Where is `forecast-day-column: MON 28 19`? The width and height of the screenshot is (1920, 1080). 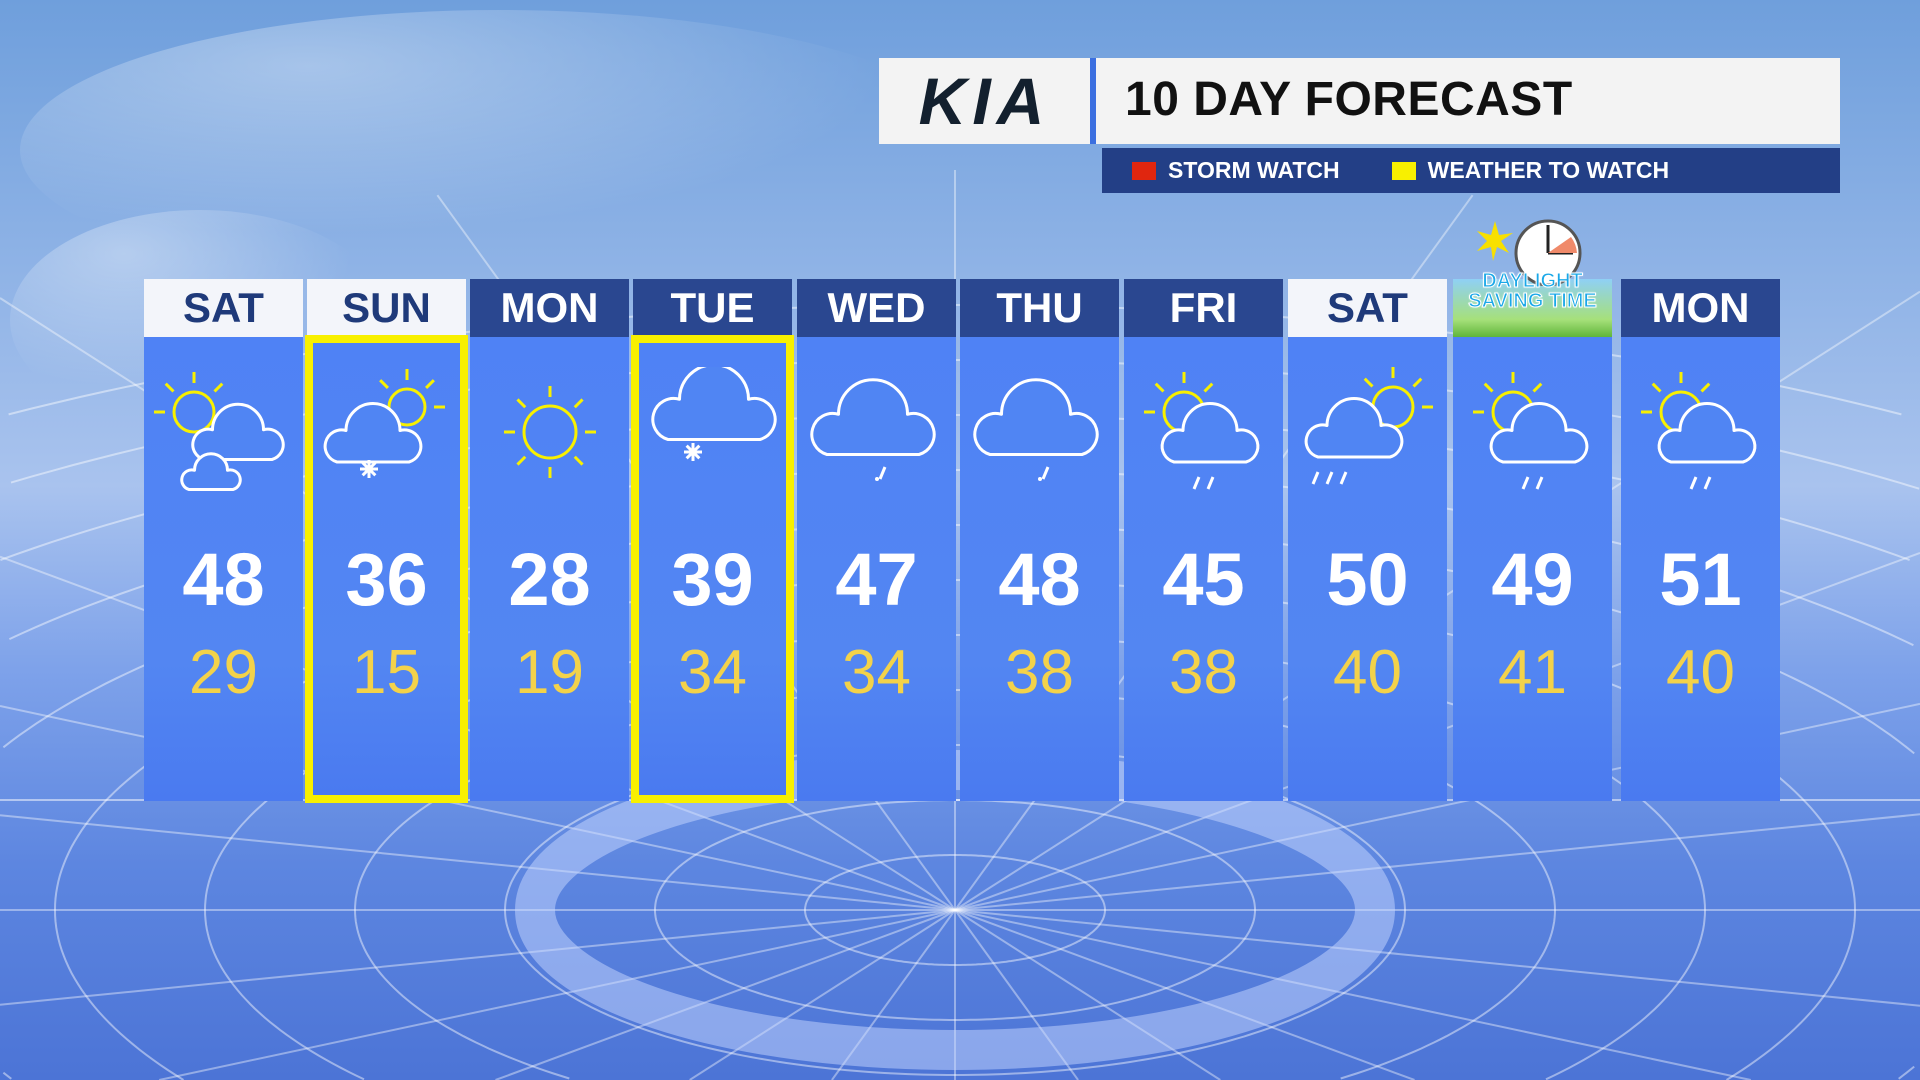 forecast-day-column: MON 28 19 is located at coordinates (549, 540).